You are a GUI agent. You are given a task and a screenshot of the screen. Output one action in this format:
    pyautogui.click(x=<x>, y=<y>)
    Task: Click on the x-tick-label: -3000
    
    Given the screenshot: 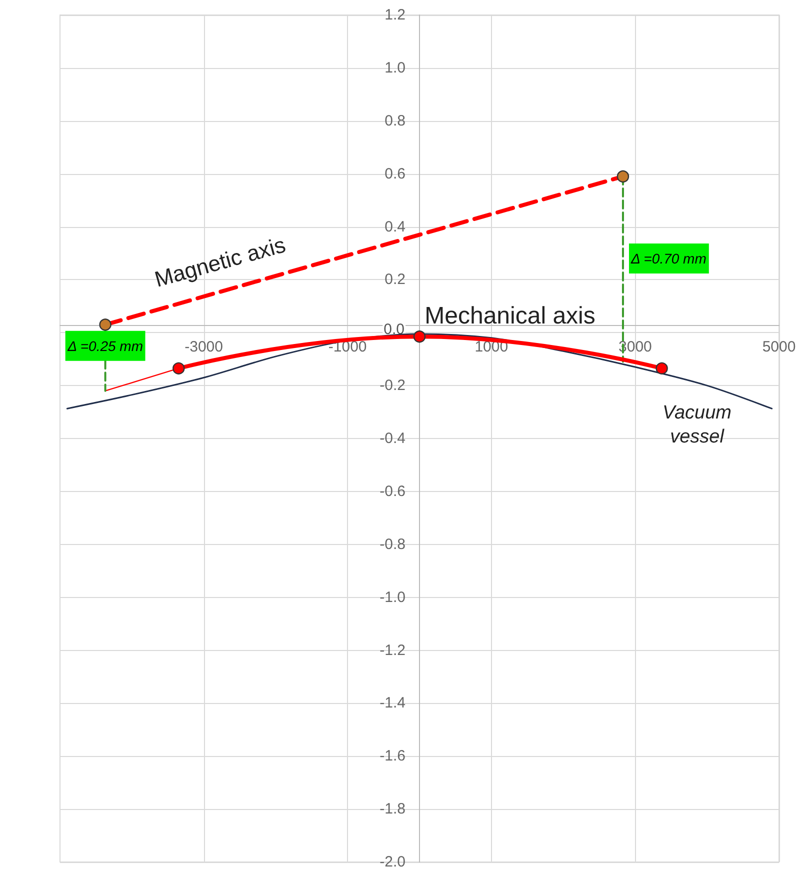 What is the action you would take?
    pyautogui.click(x=203, y=347)
    